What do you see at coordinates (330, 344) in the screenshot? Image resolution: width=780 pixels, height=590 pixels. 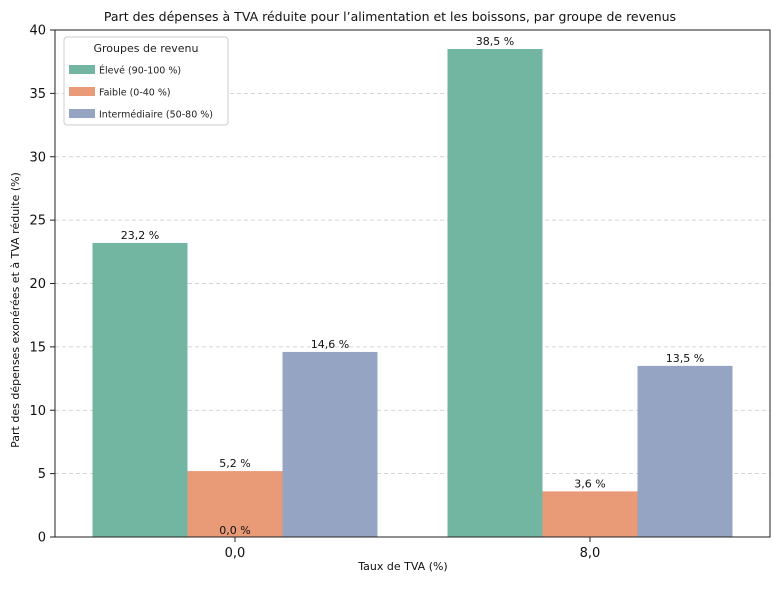 I see `data-label: 14,6 %` at bounding box center [330, 344].